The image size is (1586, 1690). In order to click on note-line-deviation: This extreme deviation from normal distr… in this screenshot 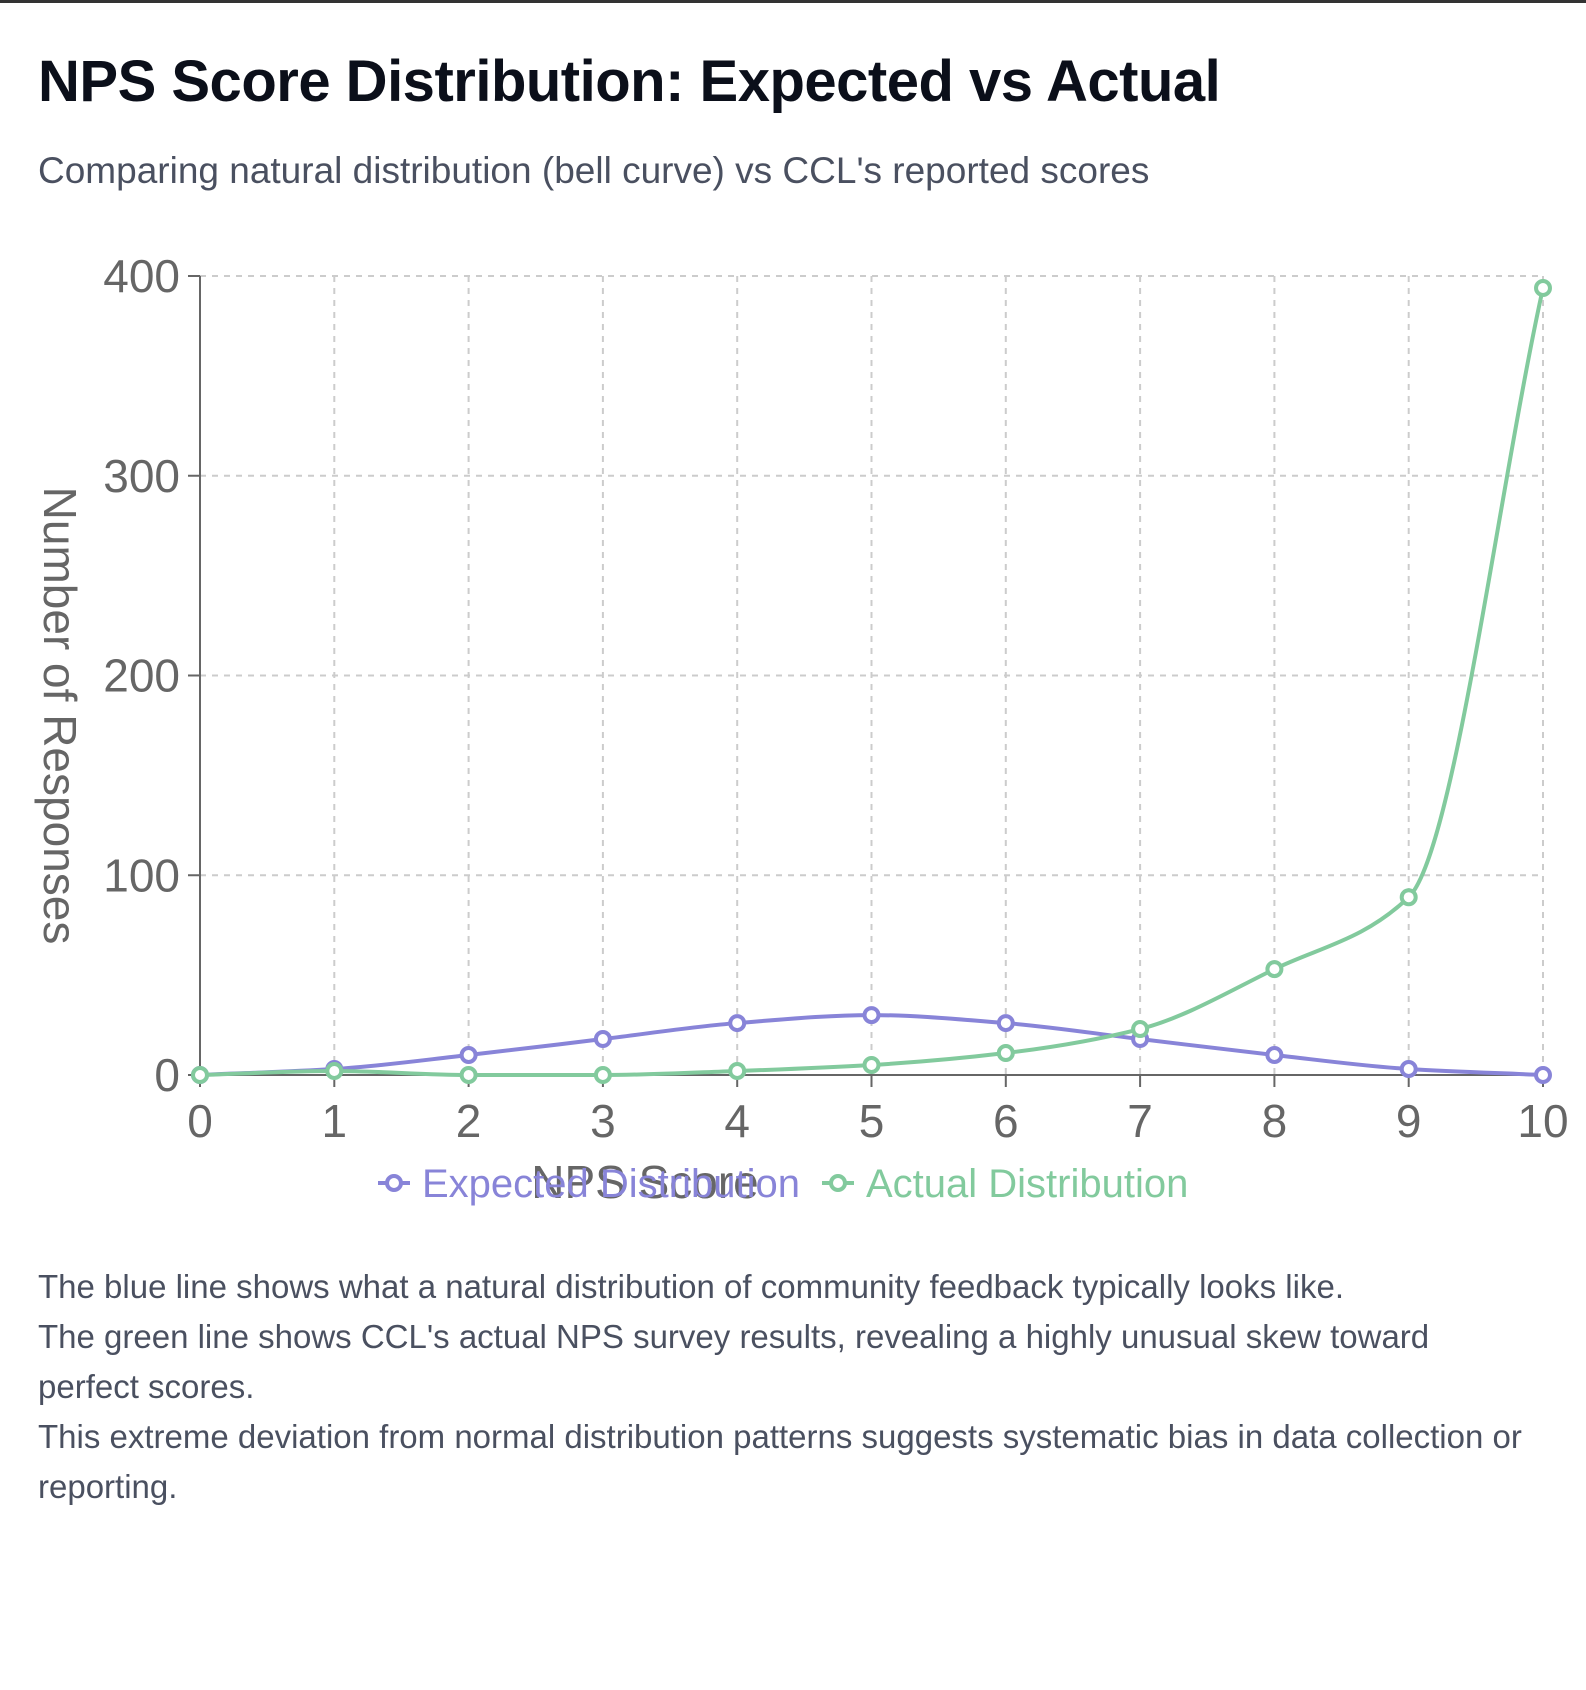, I will do `click(780, 1461)`.